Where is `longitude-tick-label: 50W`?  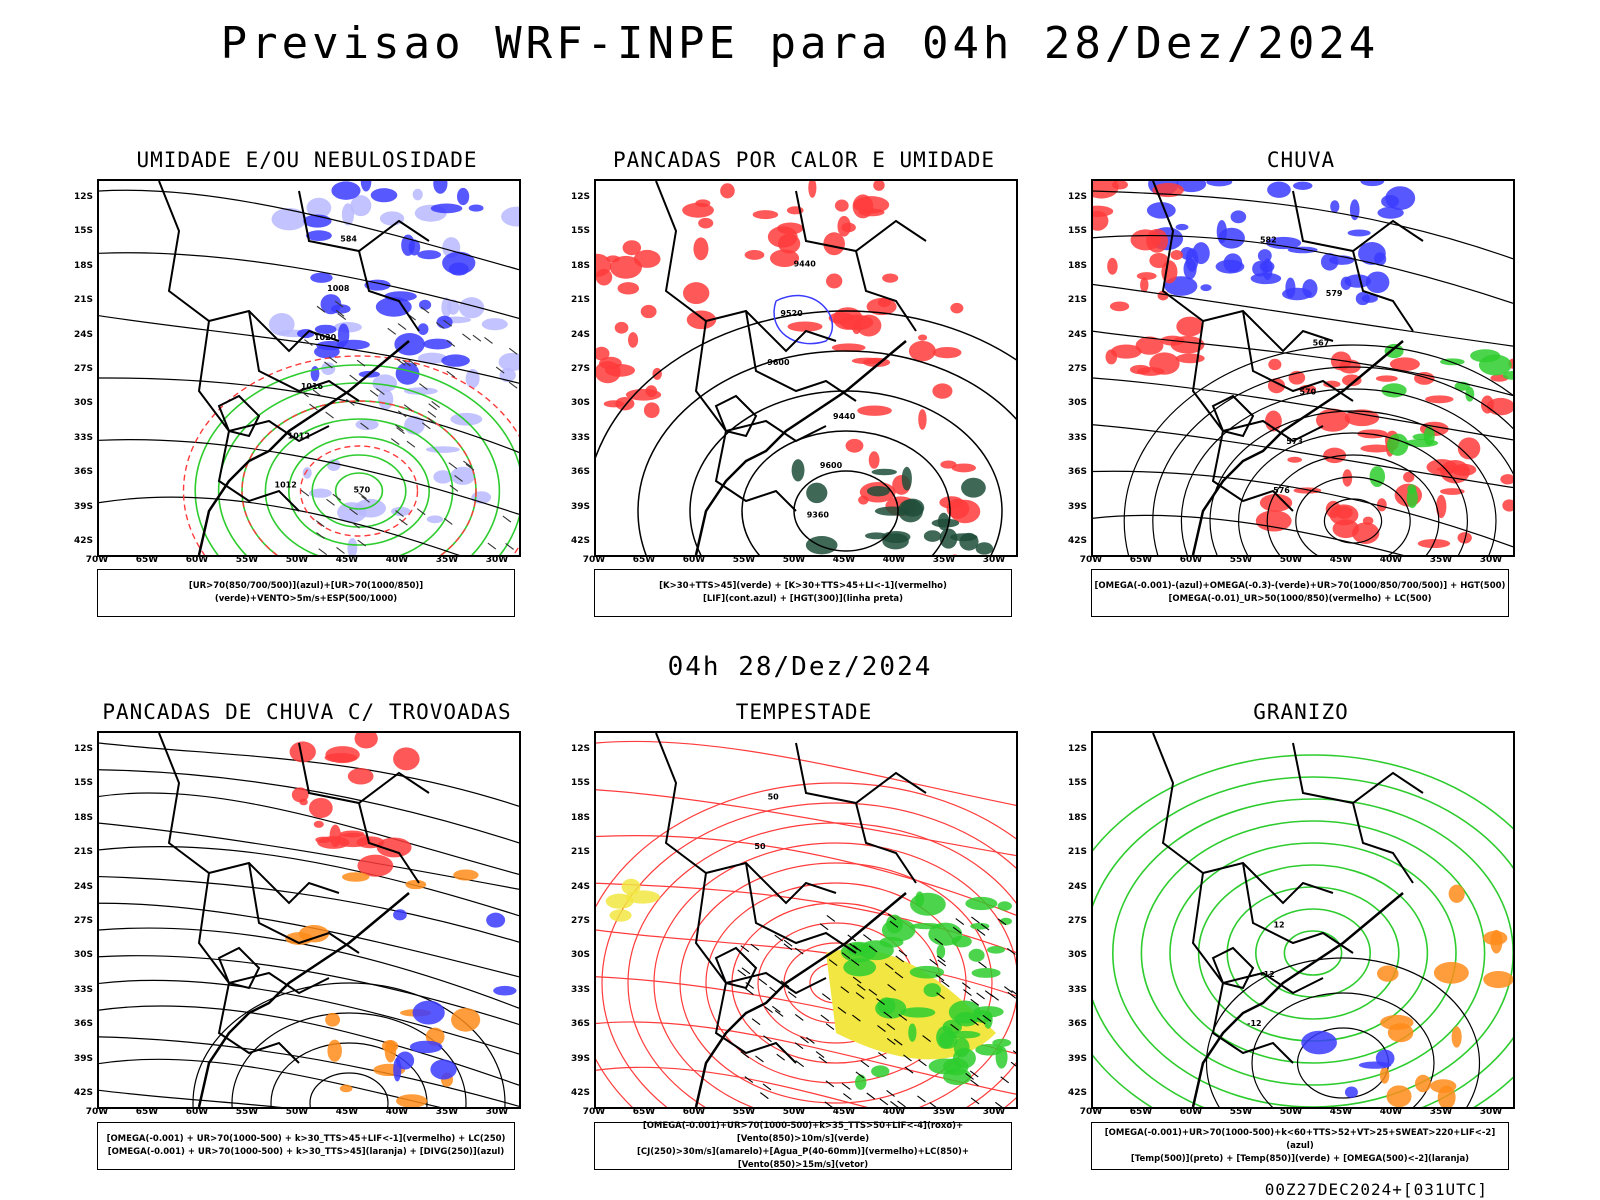
longitude-tick-label: 50W is located at coordinates (794, 1112).